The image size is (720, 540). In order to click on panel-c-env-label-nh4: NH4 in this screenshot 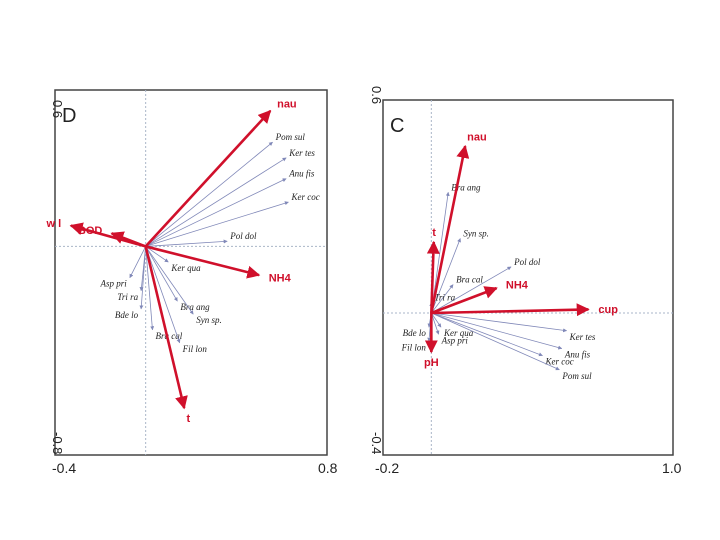, I will do `click(517, 286)`.